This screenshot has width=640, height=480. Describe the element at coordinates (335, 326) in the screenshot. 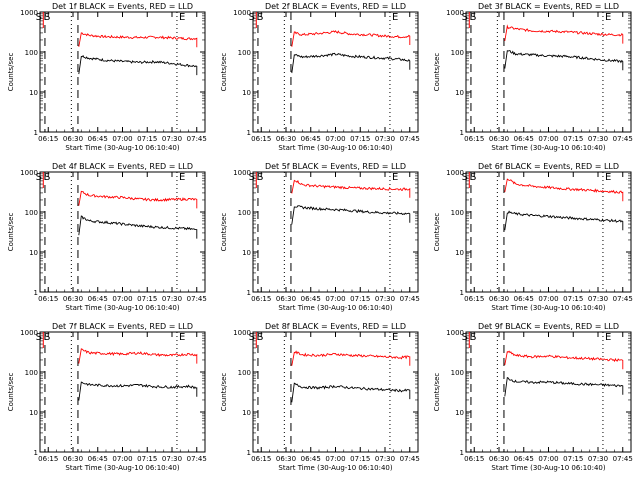

I see `panel-title: Det 8f BLACK = Events, RED = LLD` at that location.